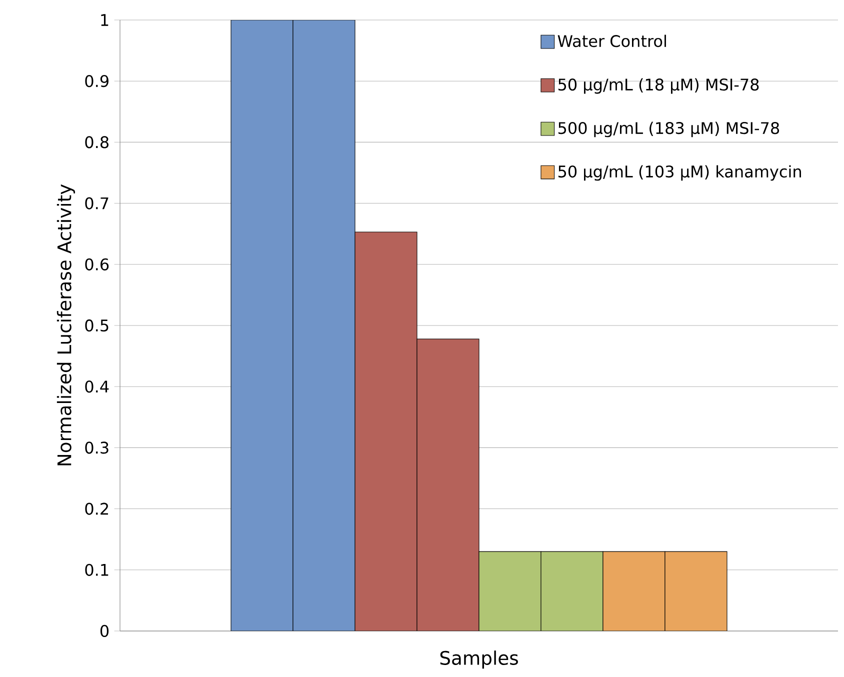 The image size is (844, 677). I want to click on y-tick-label: 0.8, so click(96, 142).